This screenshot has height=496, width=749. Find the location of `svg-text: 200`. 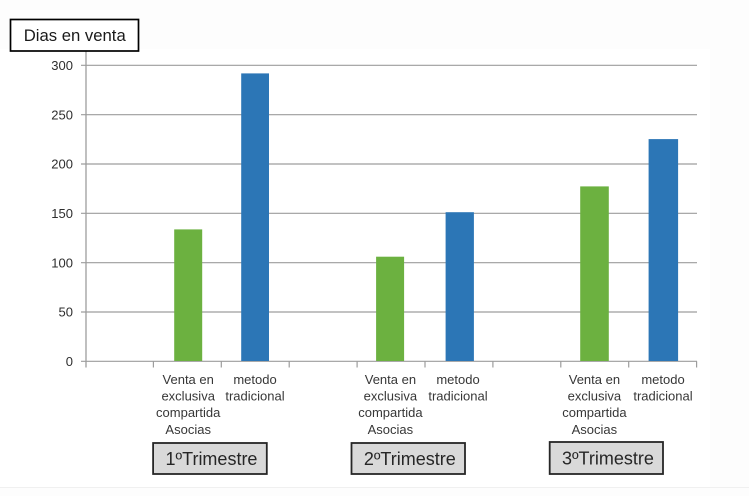

svg-text: 200 is located at coordinates (62, 164).